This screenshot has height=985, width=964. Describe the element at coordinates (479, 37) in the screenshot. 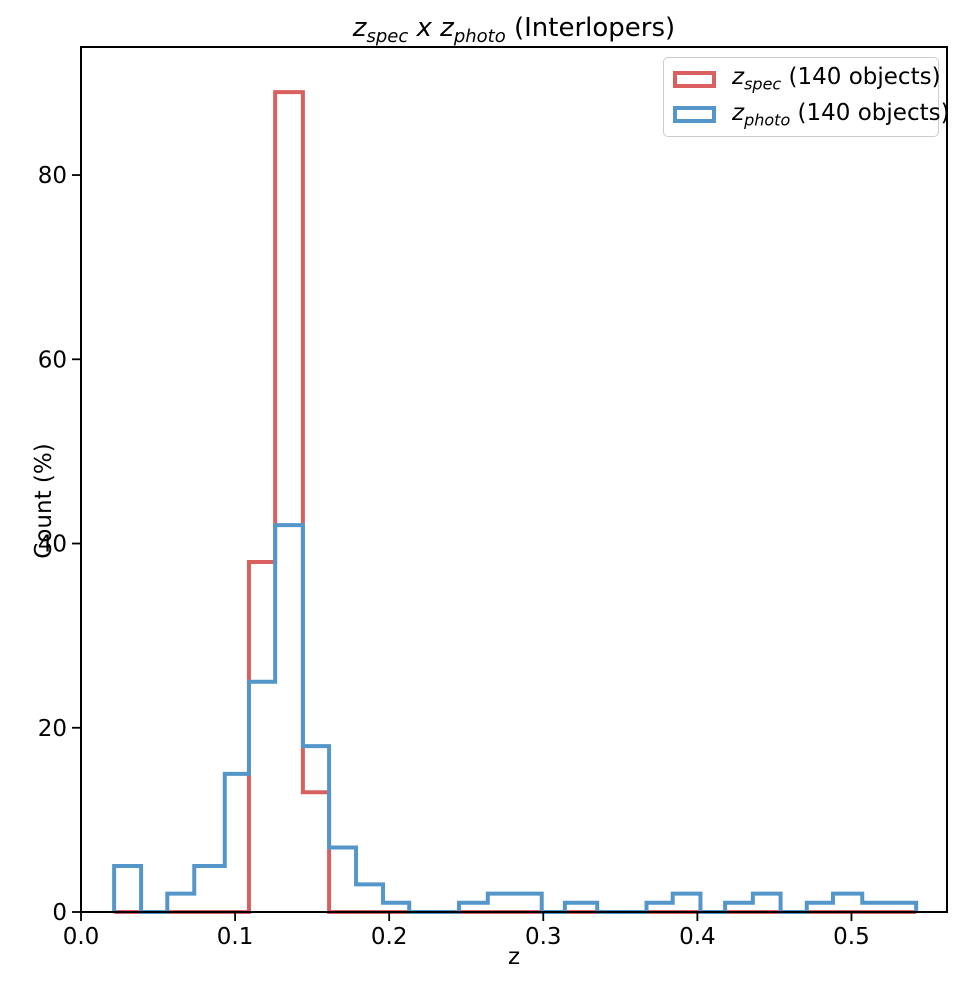

I see `title-sub-photo: photo` at that location.